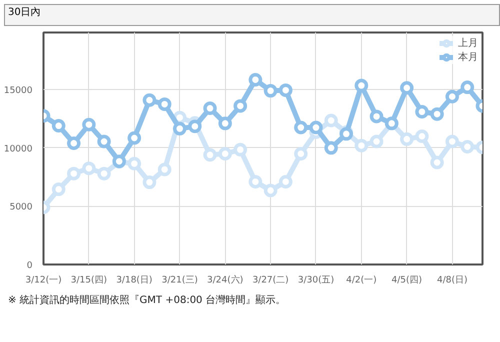 This screenshot has width=500, height=342. What do you see at coordinates (147, 301) in the screenshot?
I see `text: ※ 統計資訊的時間區間依照『GMT +08:00 台灣時間』顯示。` at bounding box center [147, 301].